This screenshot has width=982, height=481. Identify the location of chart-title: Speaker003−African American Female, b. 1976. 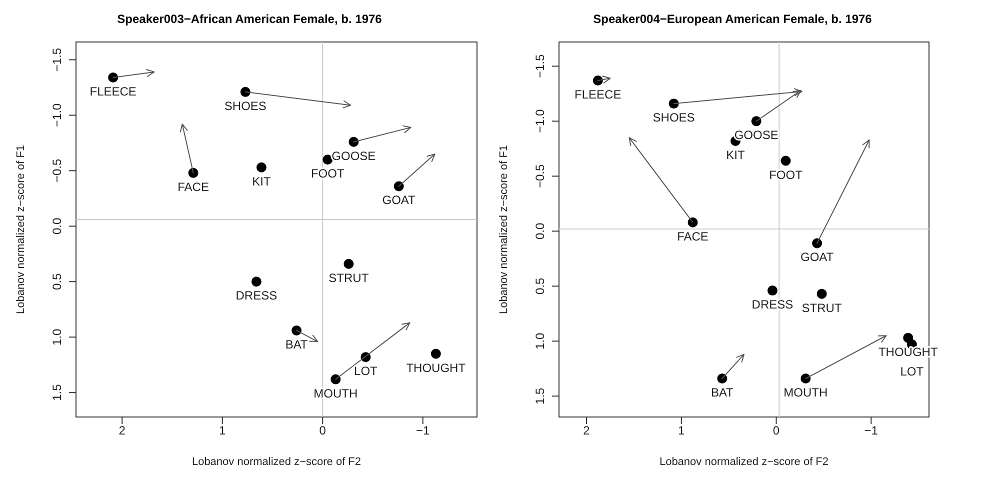
(249, 19).